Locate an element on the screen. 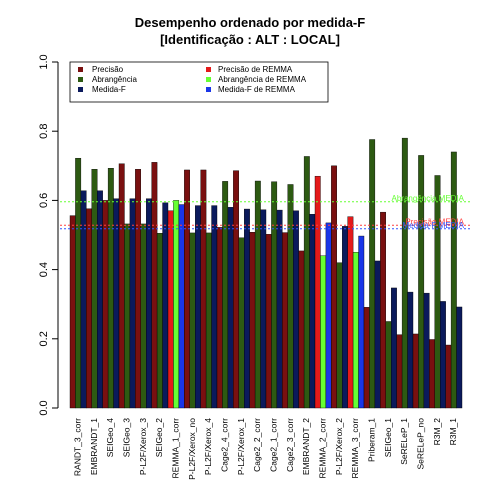  x-tick-label: REMMA_2_corr is located at coordinates (322, 448).